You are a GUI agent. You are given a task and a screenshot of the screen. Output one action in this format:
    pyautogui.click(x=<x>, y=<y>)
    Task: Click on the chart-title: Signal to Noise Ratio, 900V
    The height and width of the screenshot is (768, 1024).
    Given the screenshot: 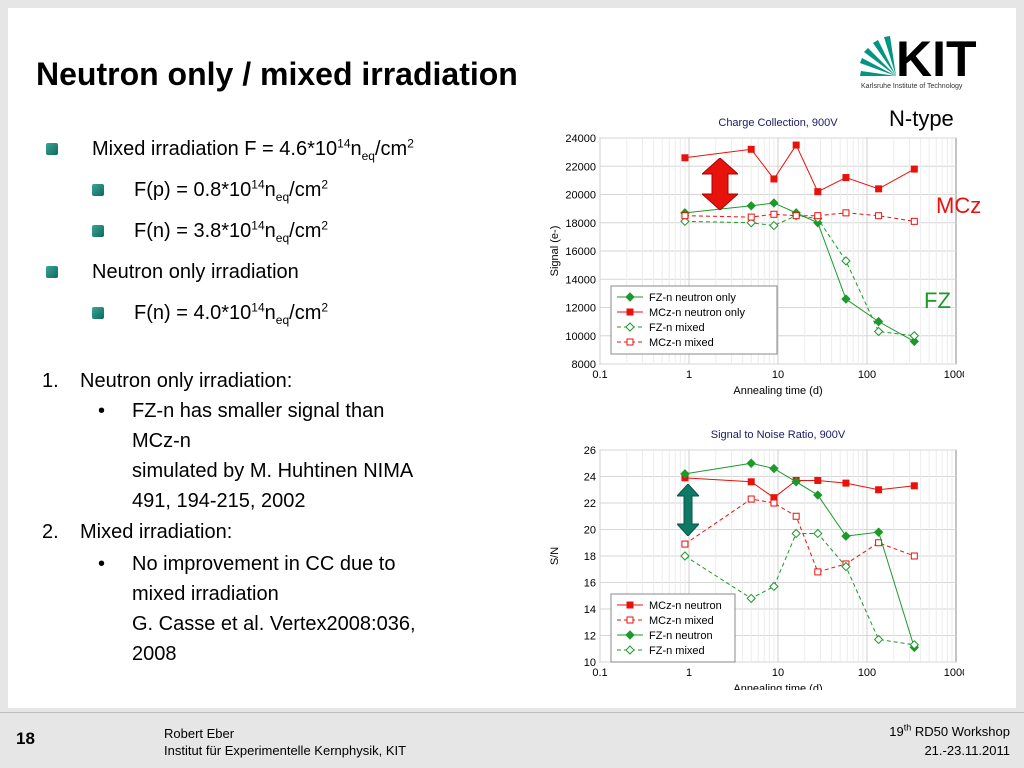 What is the action you would take?
    pyautogui.click(x=778, y=435)
    